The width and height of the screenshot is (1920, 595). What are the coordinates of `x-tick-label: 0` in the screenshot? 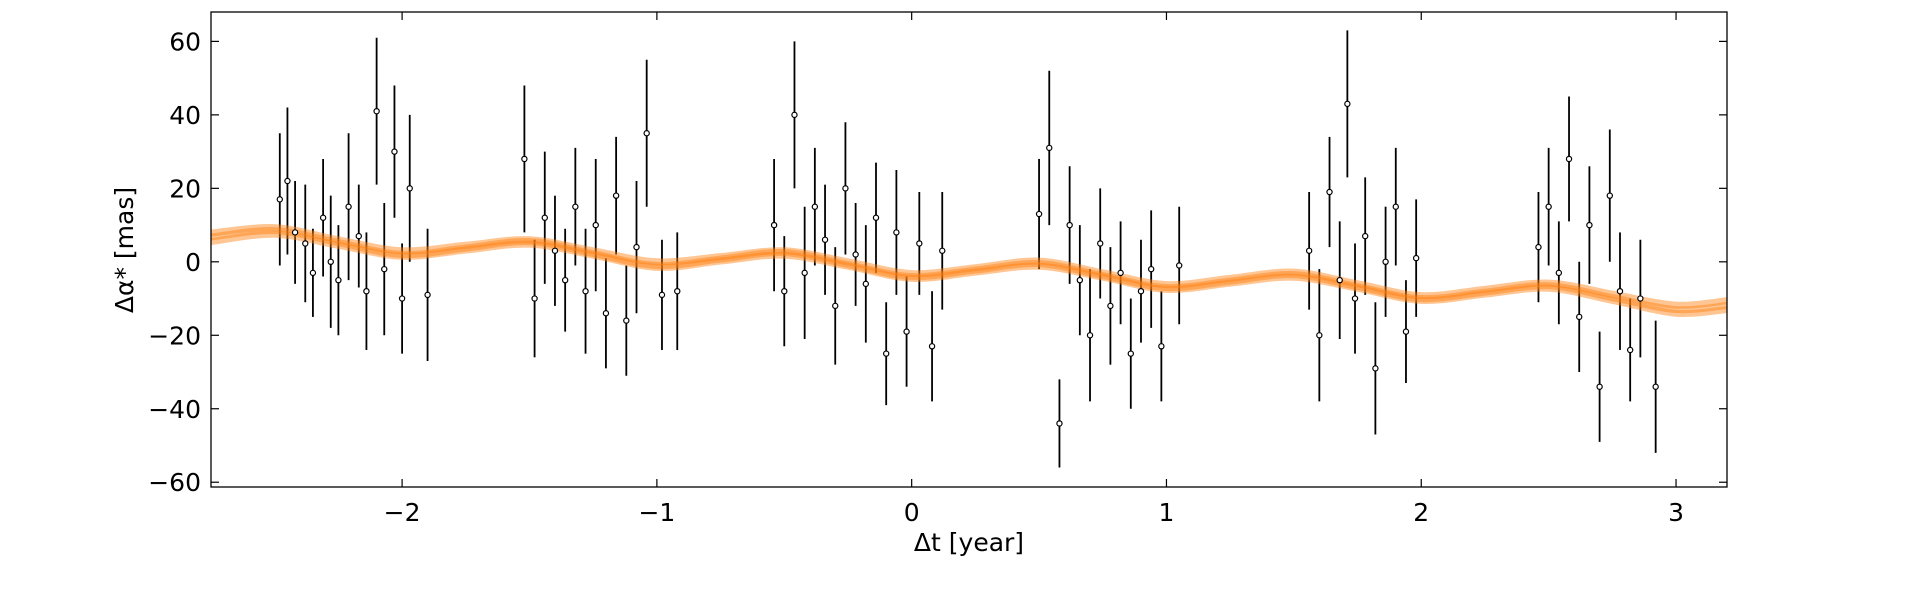 It's located at (912, 512).